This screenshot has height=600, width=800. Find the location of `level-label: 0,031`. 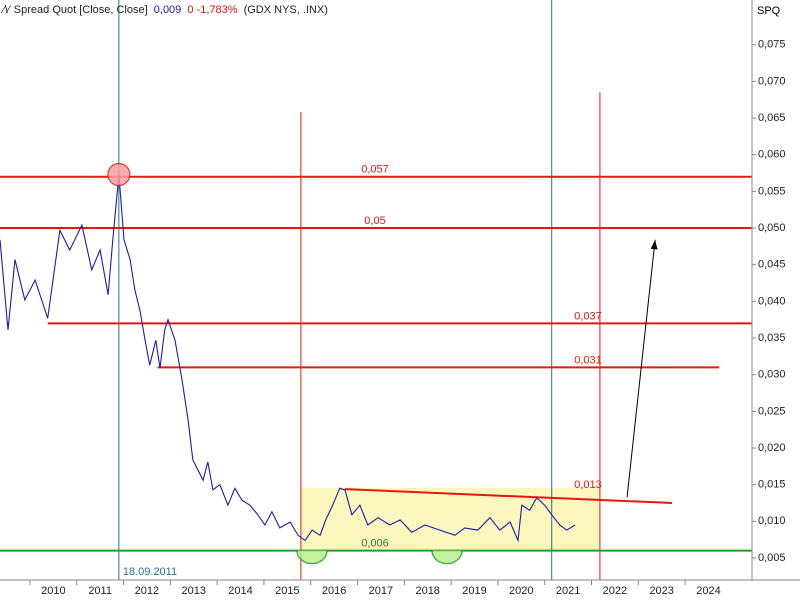

level-label: 0,031 is located at coordinates (588, 360).